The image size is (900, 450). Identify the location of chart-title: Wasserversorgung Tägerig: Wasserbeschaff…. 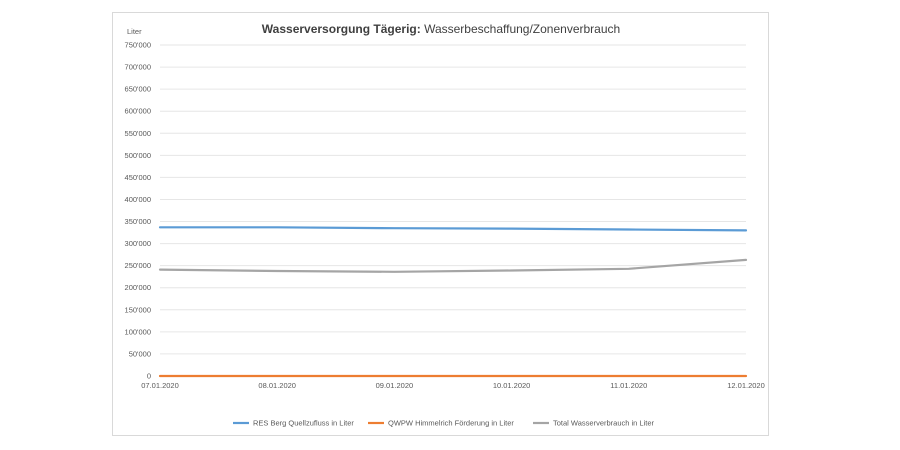
(441, 29).